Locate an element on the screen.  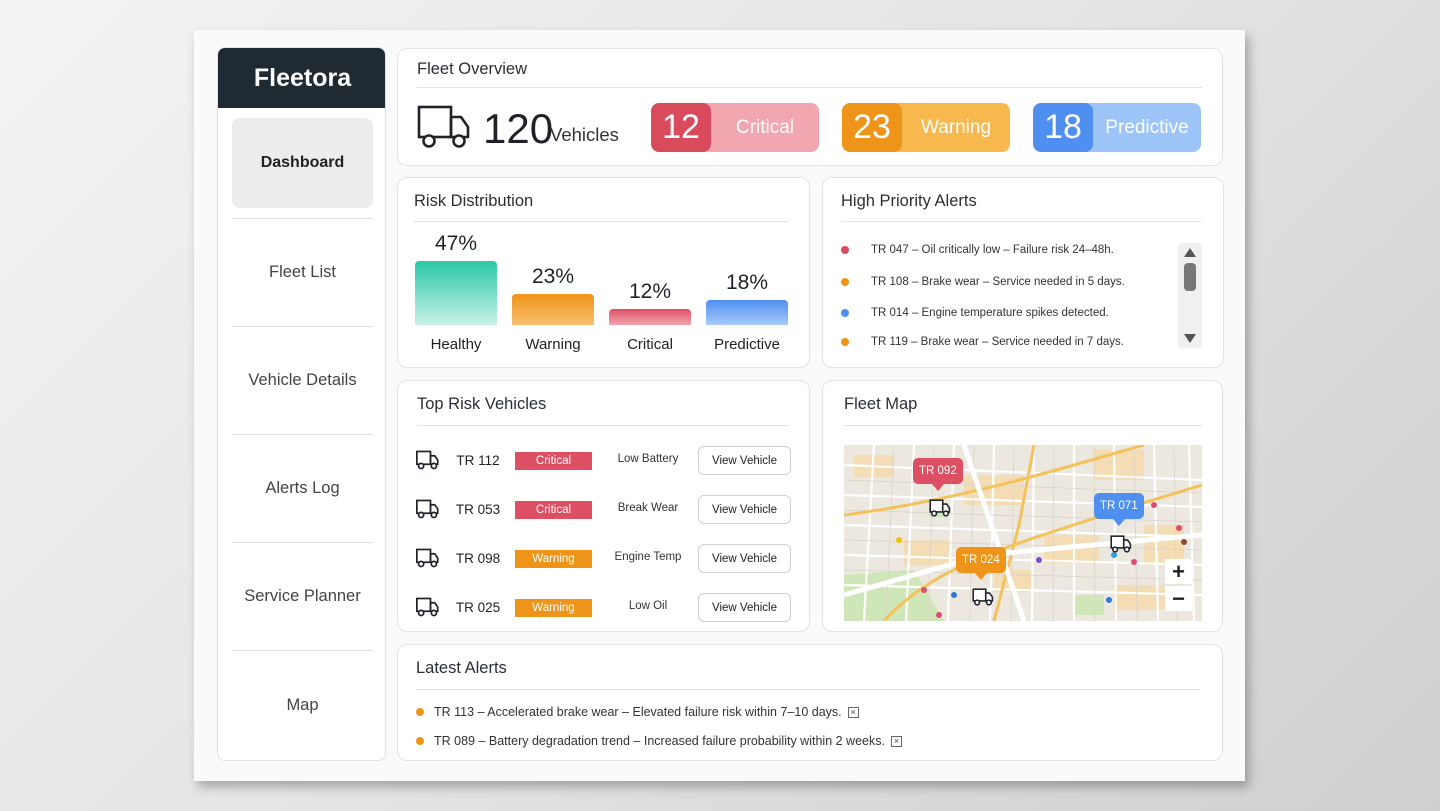
issue-text: Engine Temp is located at coordinates (648, 557).